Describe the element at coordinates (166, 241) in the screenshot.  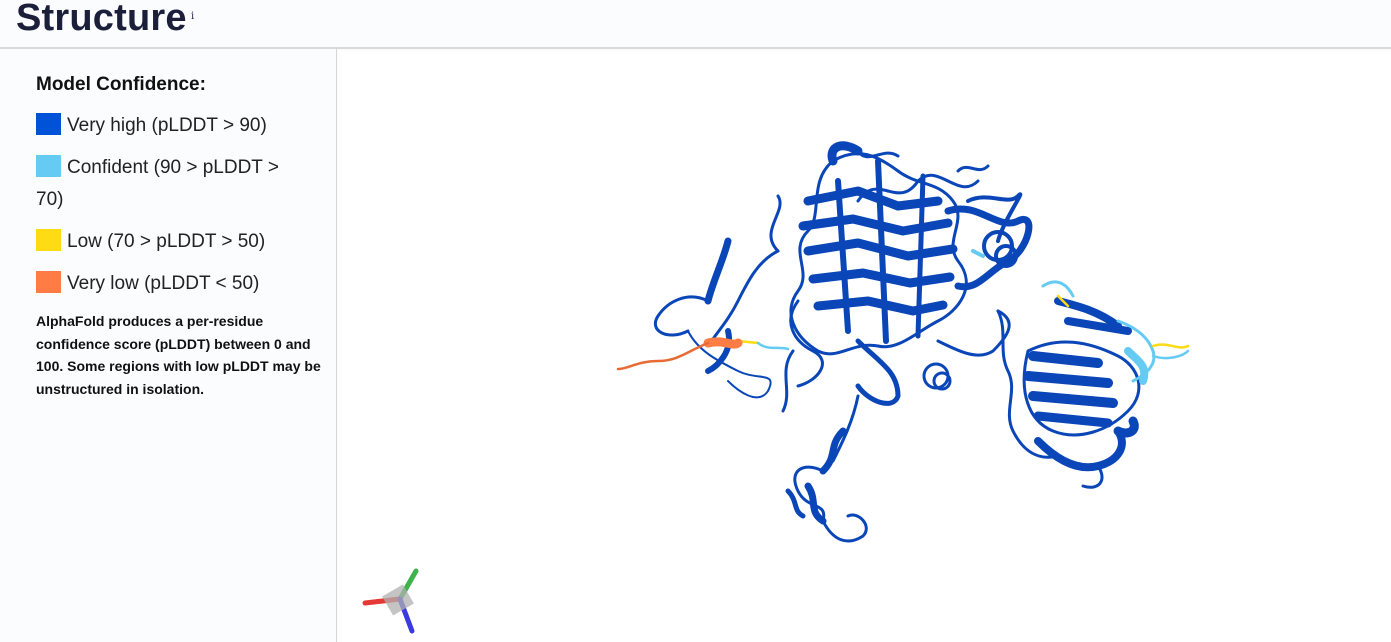
I see `legend-label: Low (70 > pLDDT > 50)` at that location.